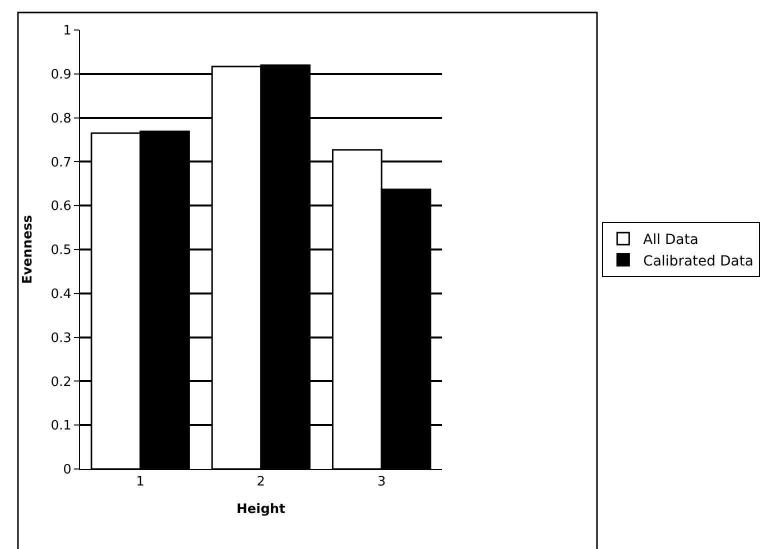 The height and width of the screenshot is (549, 772). Describe the element at coordinates (61, 118) in the screenshot. I see `y-tick-label: 0.8` at that location.